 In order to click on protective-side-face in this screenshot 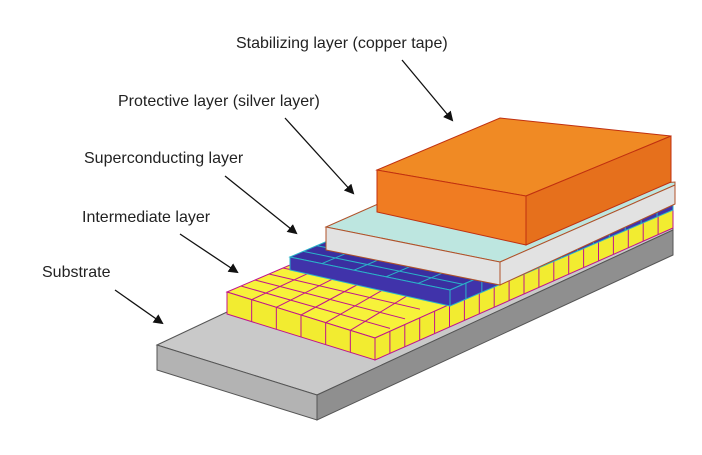, I will do `click(587, 235)`.